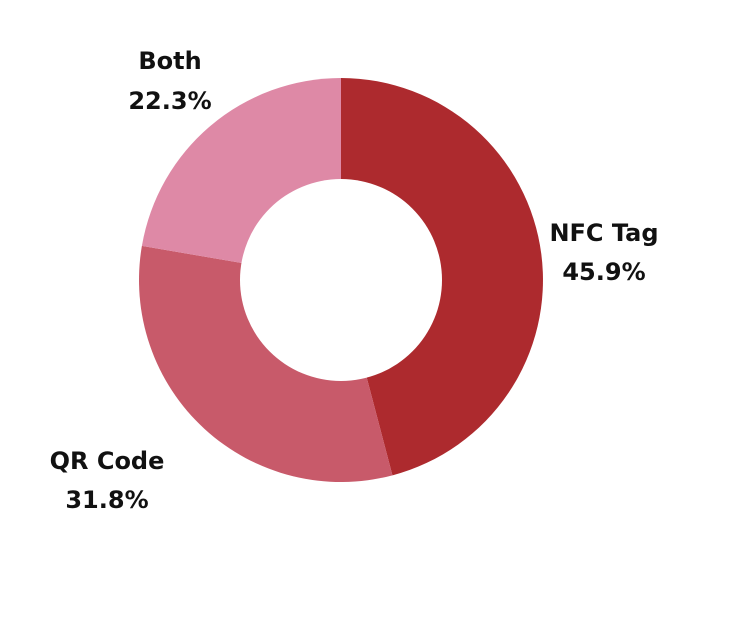 The width and height of the screenshot is (734, 632). What do you see at coordinates (603, 272) in the screenshot?
I see `slice-label-value: 45.9%` at bounding box center [603, 272].